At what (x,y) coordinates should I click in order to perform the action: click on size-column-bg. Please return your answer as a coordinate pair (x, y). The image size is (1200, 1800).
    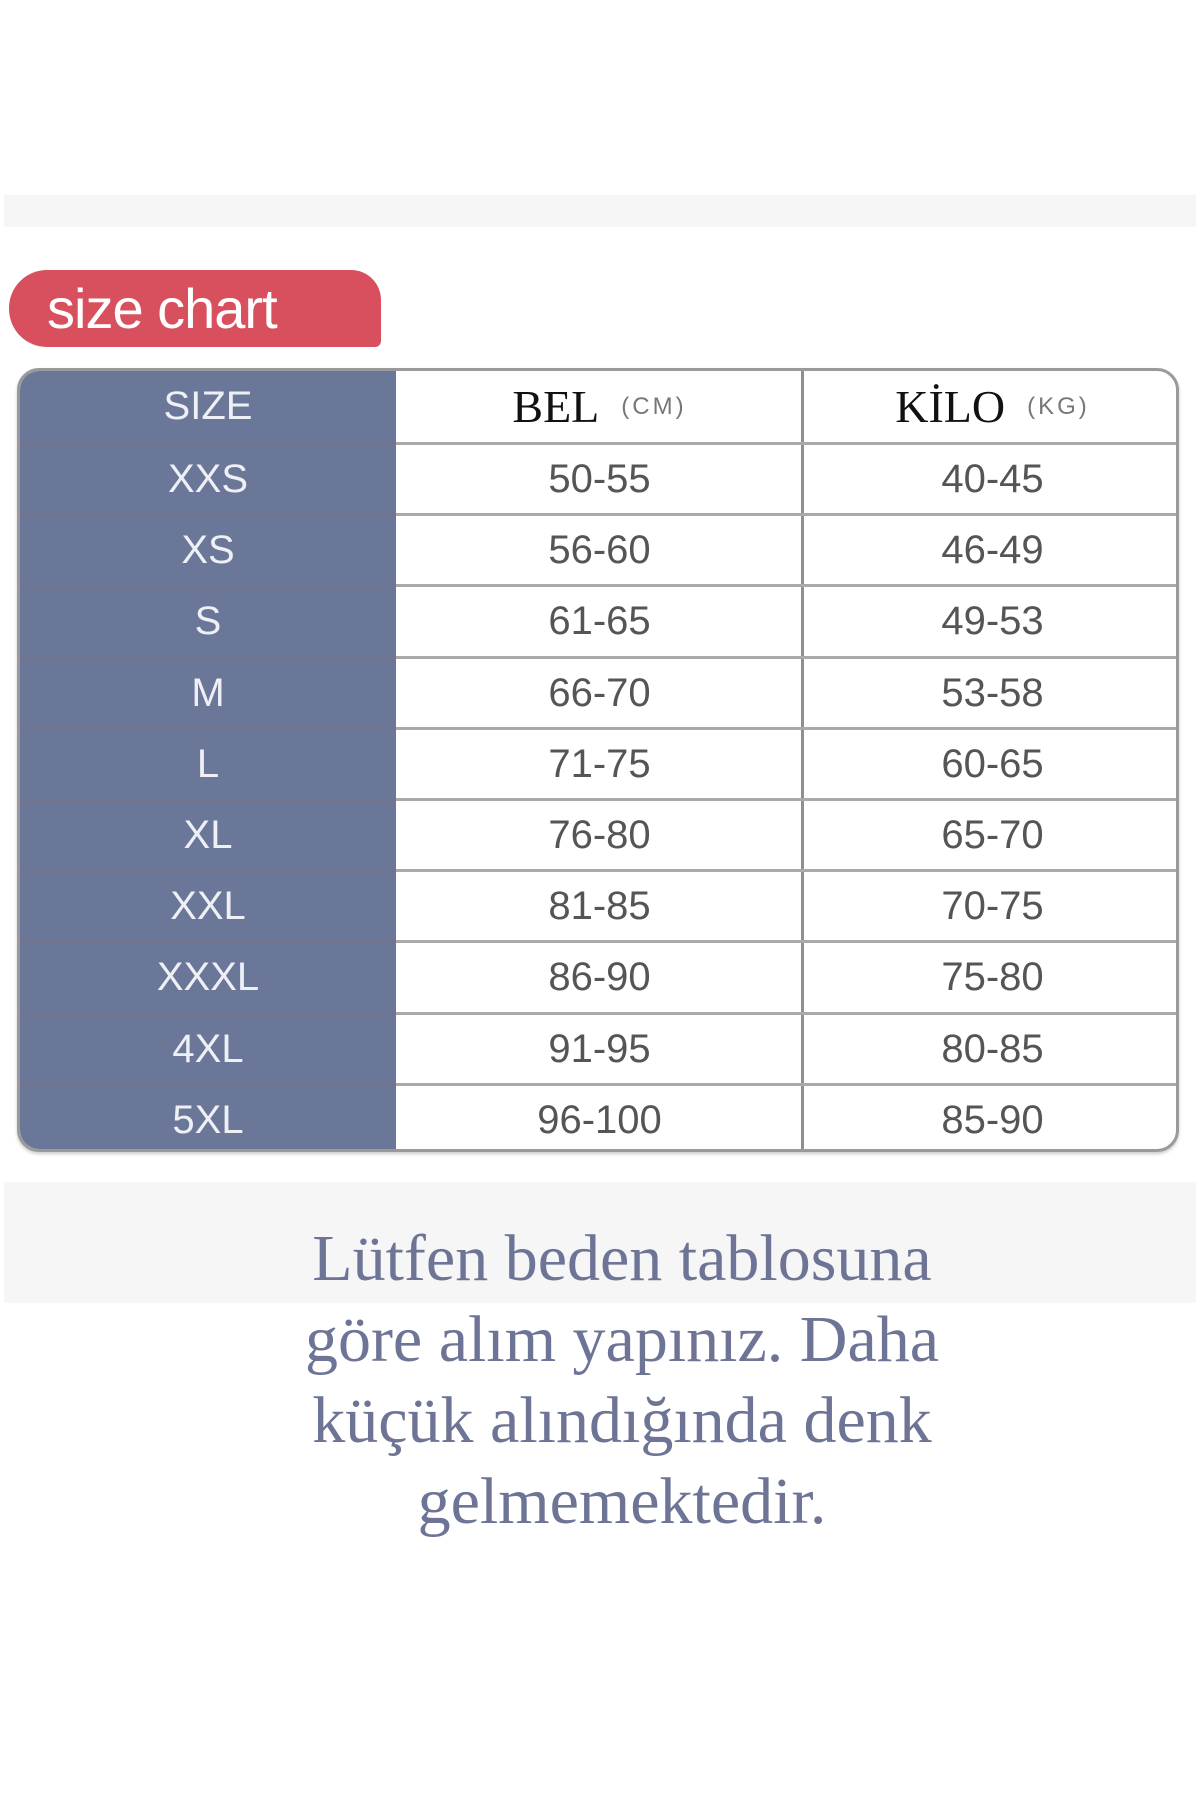
    Looking at the image, I should click on (208, 760).